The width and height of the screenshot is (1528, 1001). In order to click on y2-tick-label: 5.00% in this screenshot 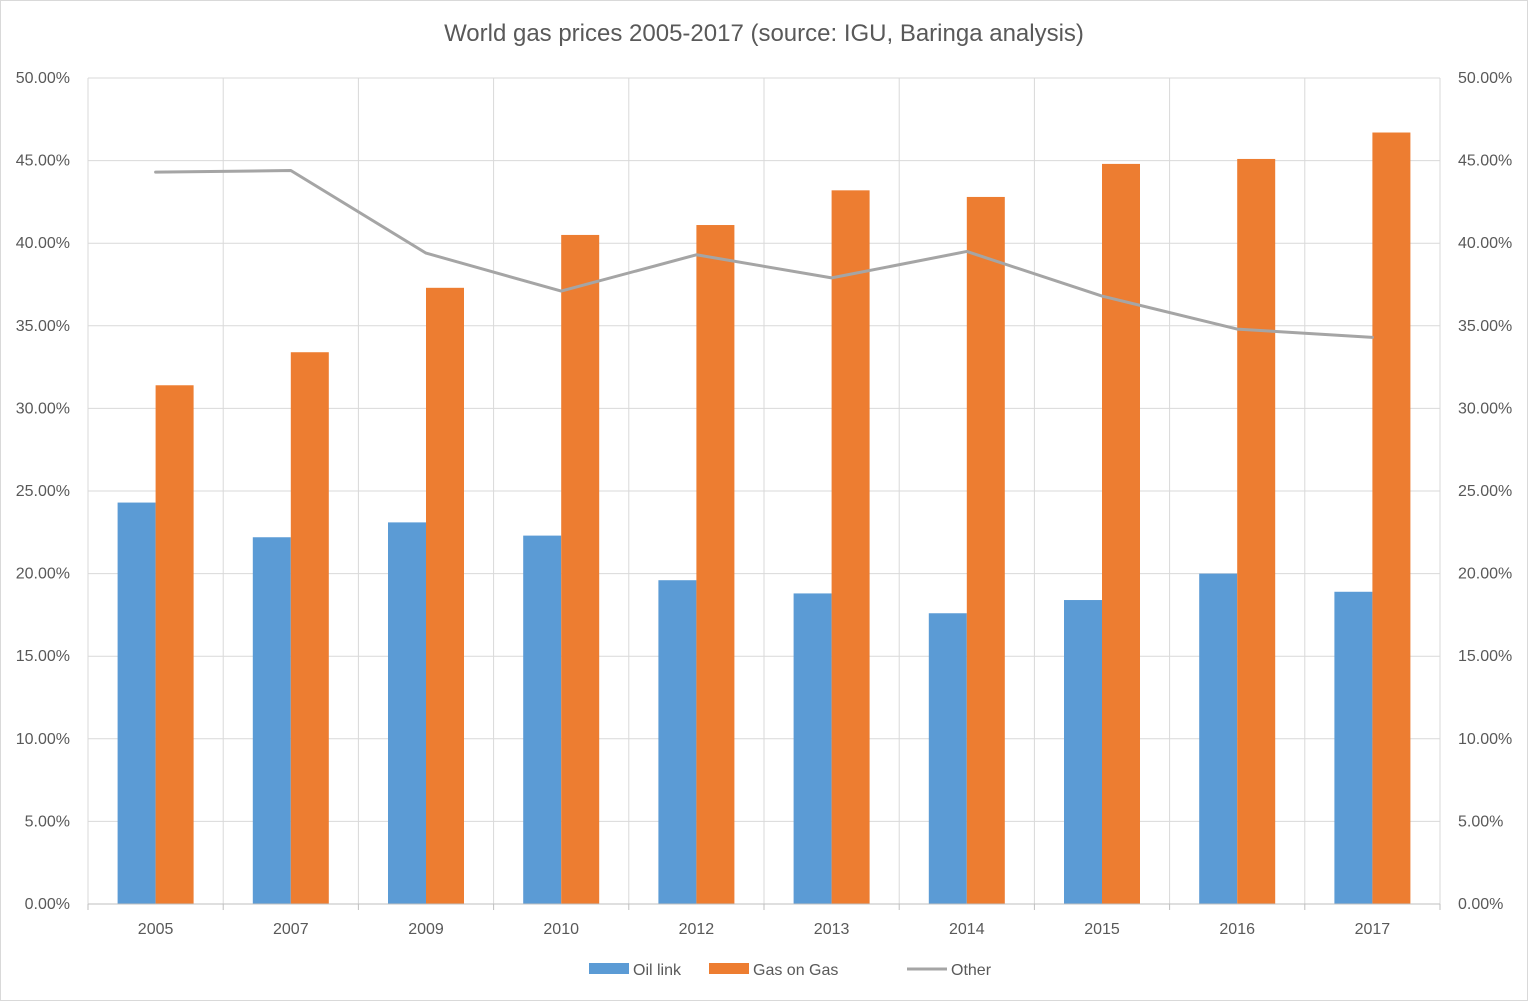, I will do `click(1480, 821)`.